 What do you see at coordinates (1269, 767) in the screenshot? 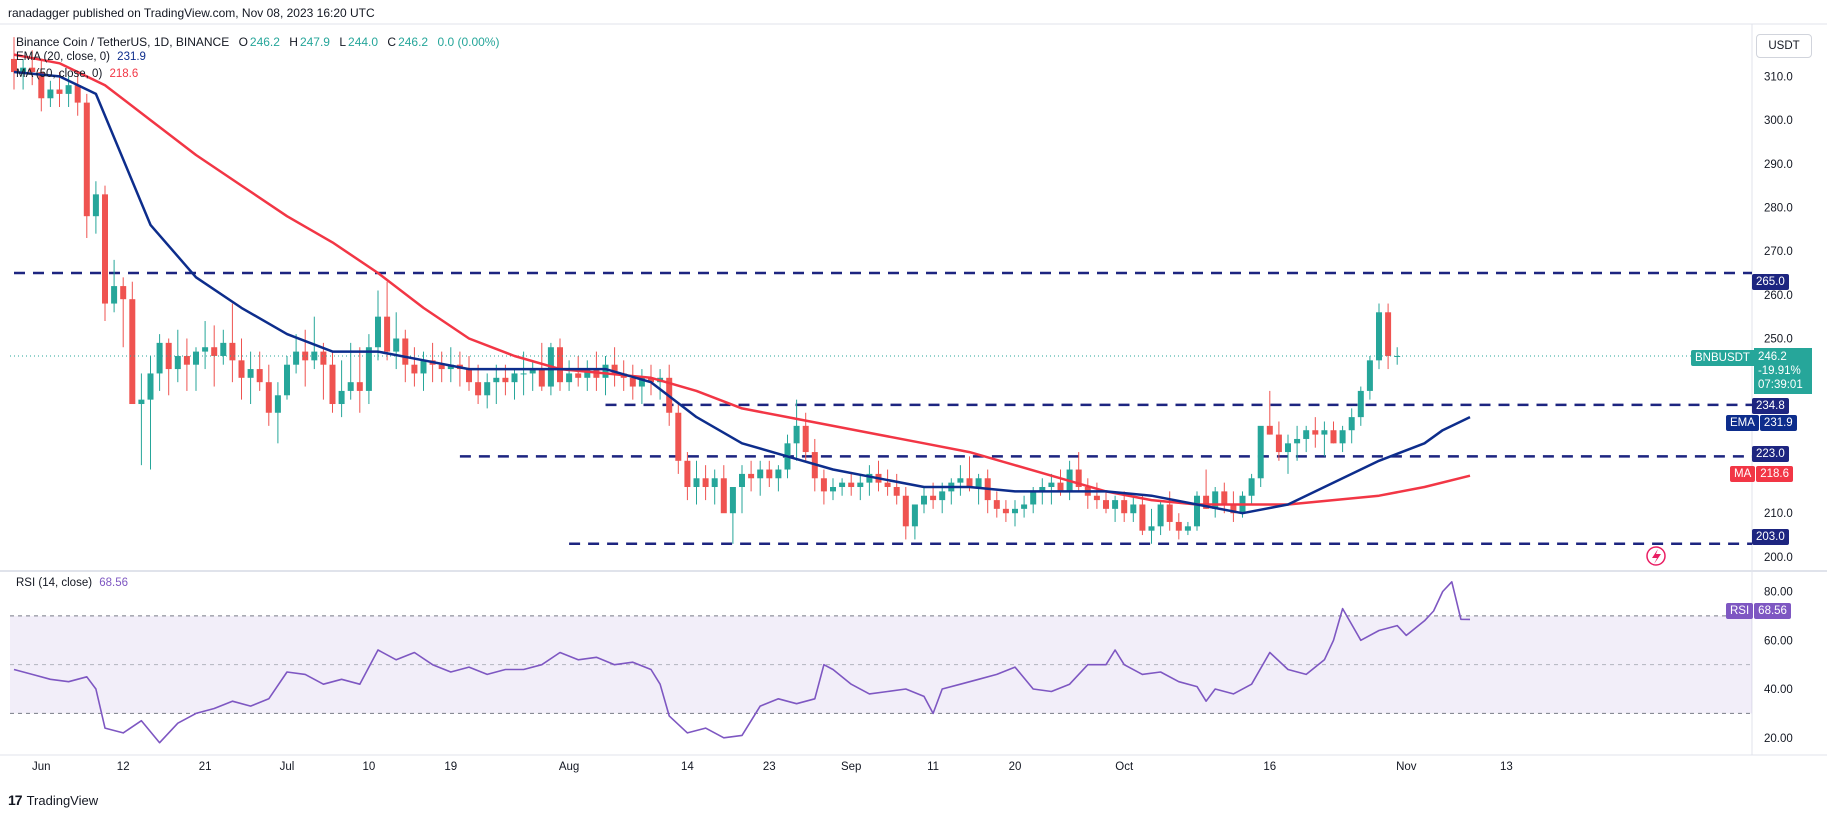
I see `time-tick-label: 16` at bounding box center [1269, 767].